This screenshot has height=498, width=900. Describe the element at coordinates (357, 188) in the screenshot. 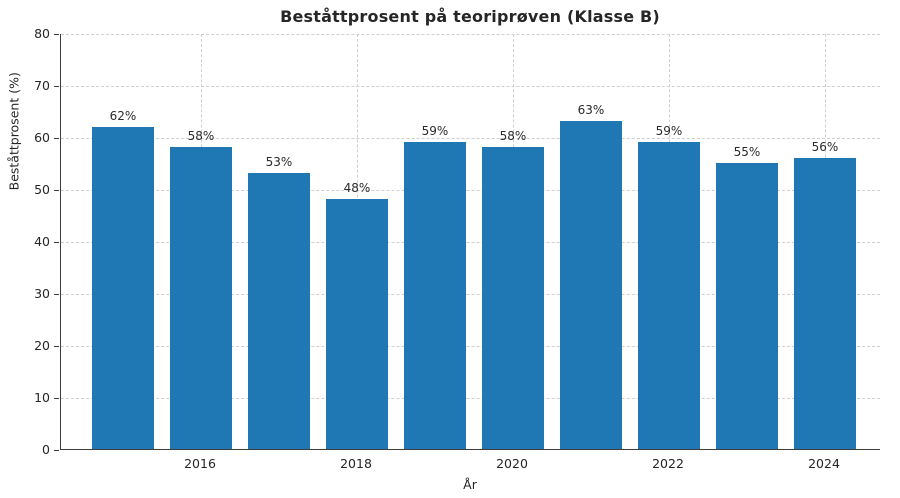

I see `bar-value-label-2018: 48%` at that location.